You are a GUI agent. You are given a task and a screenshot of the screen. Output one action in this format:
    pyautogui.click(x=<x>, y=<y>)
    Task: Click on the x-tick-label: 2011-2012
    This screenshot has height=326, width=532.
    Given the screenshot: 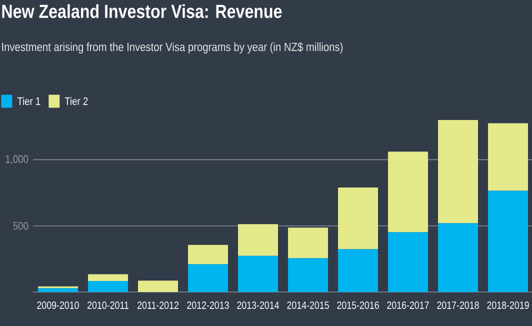 What is the action you would take?
    pyautogui.click(x=158, y=305)
    